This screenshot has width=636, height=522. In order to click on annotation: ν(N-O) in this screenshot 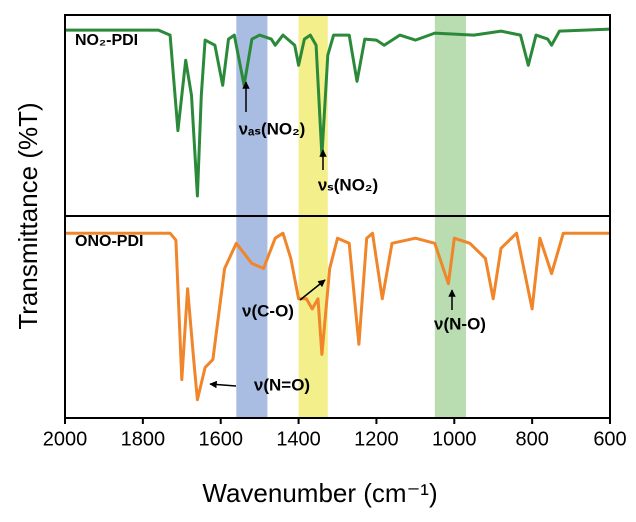, I will do `click(460, 323)`.